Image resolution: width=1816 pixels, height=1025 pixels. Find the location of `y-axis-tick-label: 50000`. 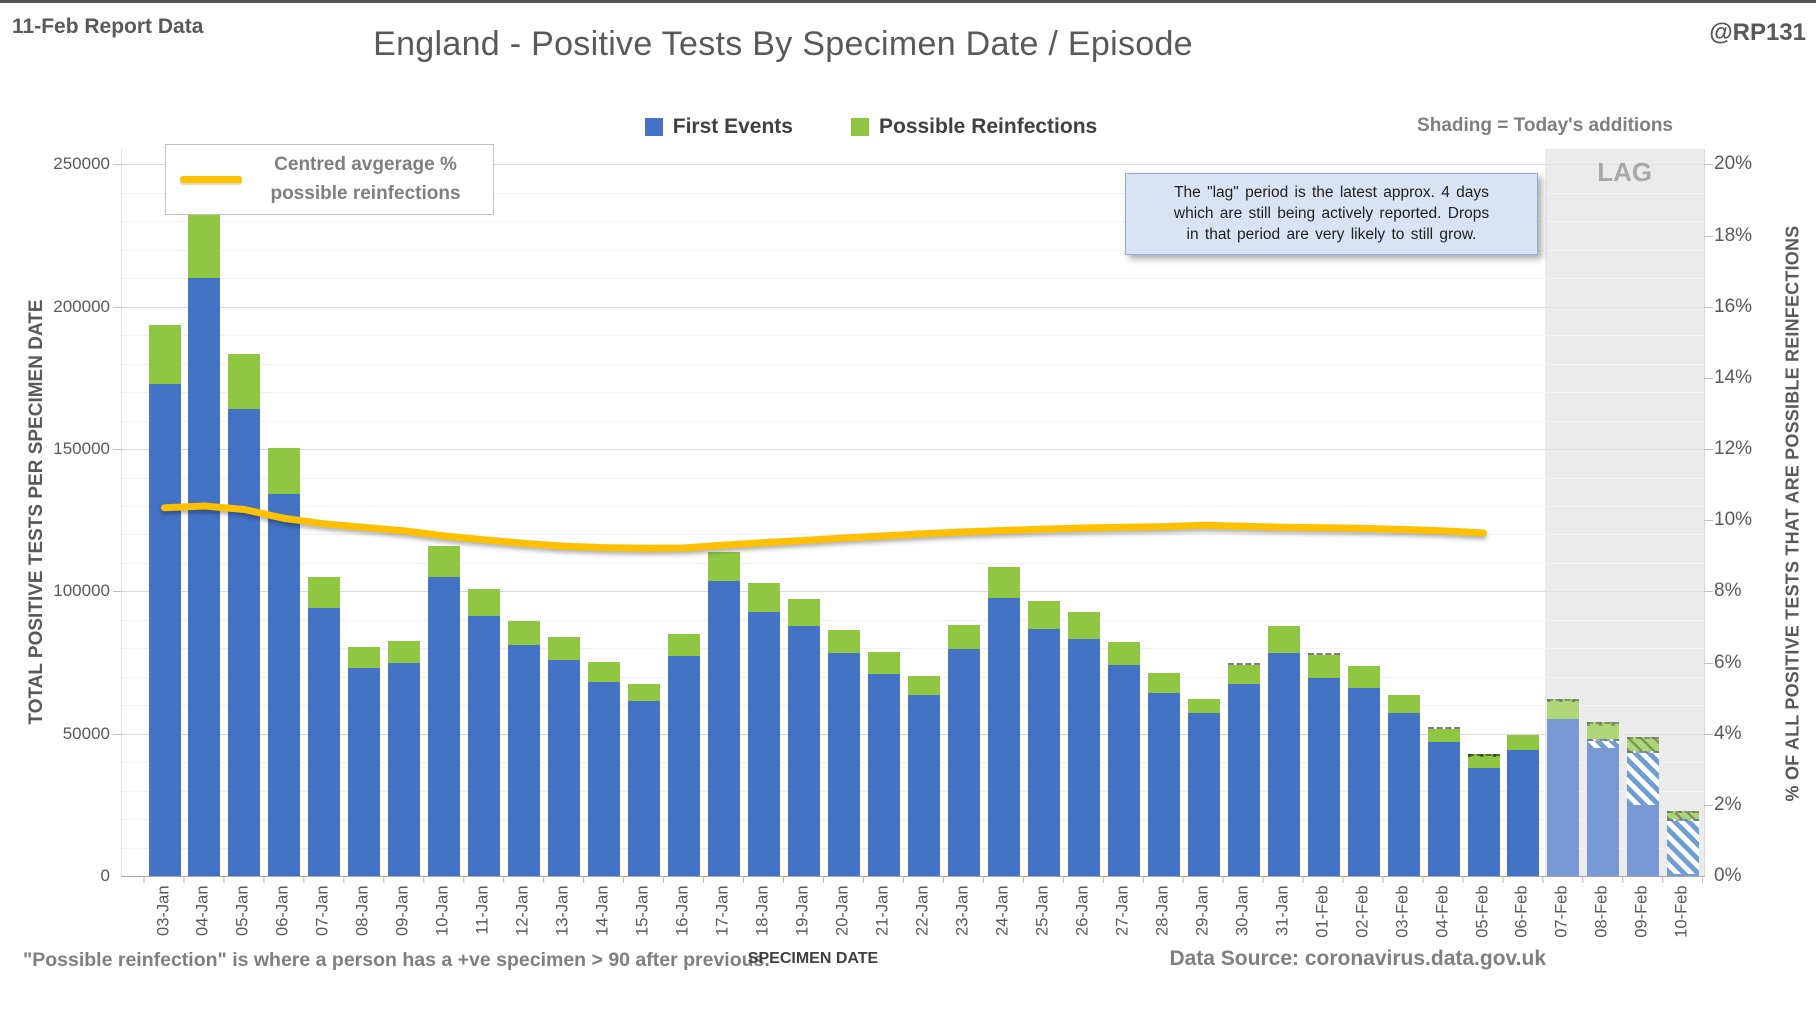

y-axis-tick-label: 50000 is located at coordinates (86, 733).